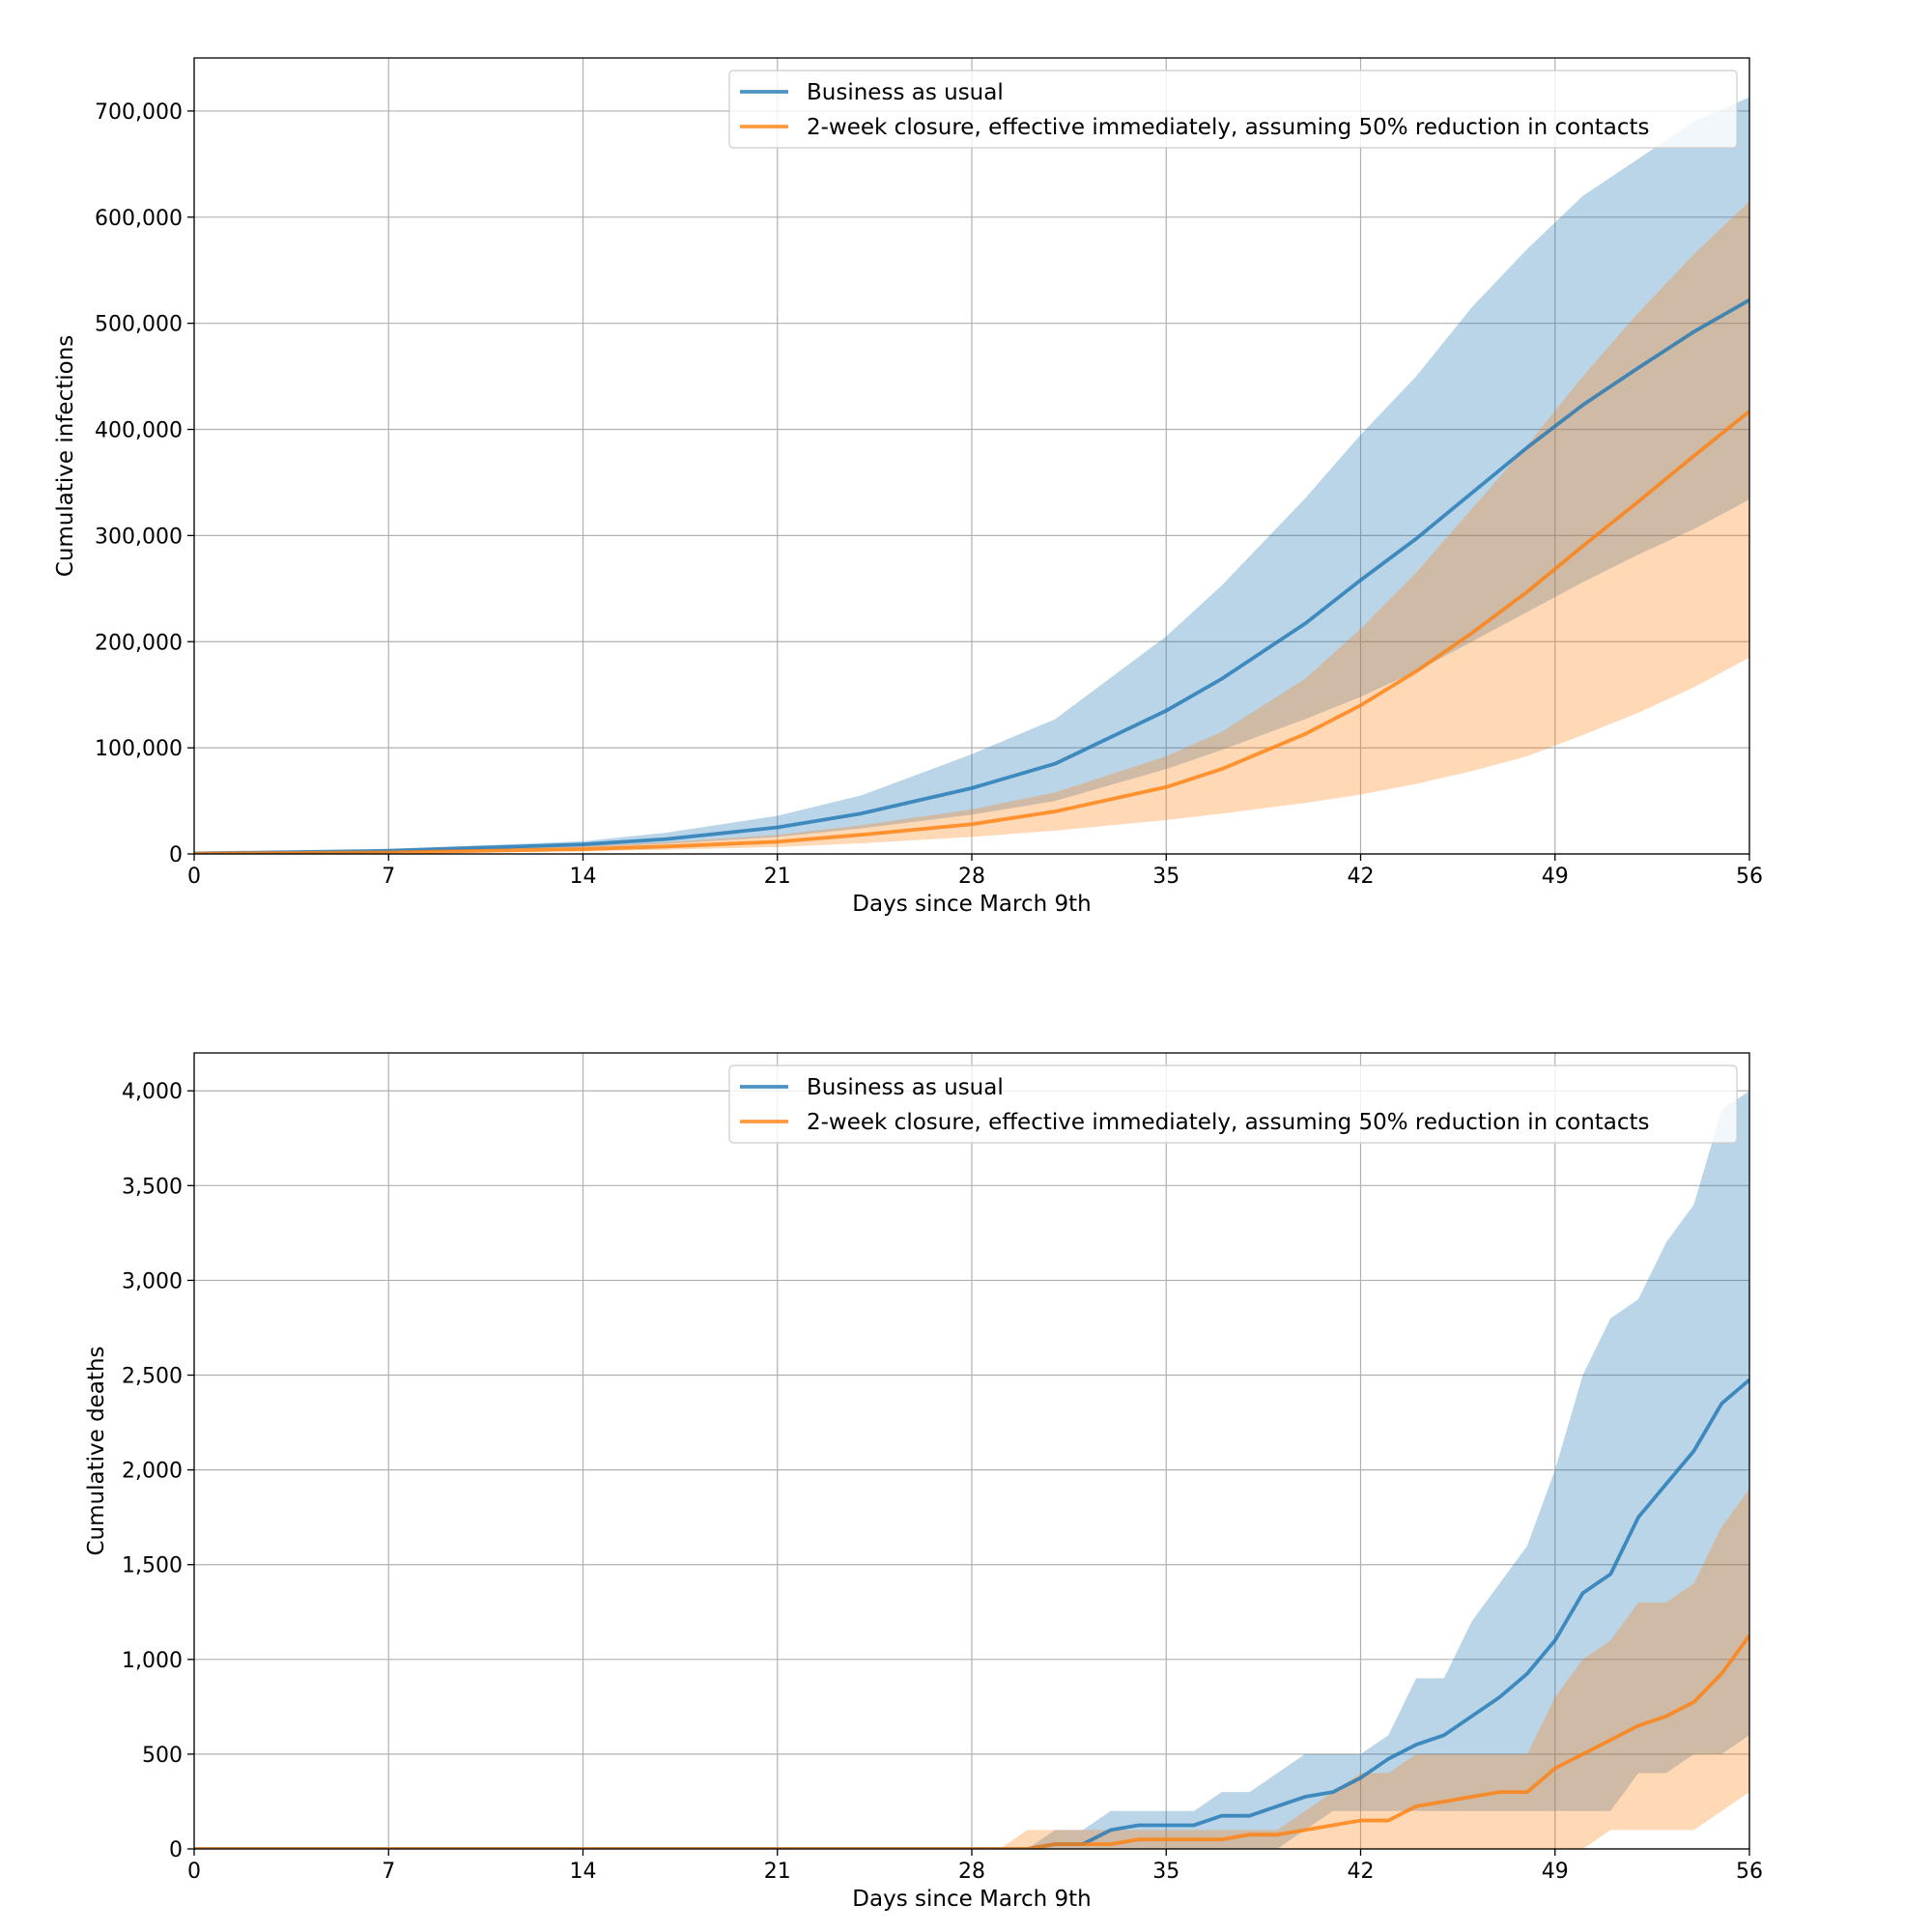  What do you see at coordinates (152, 1377) in the screenshot?
I see `y-tick-label: 2,500` at bounding box center [152, 1377].